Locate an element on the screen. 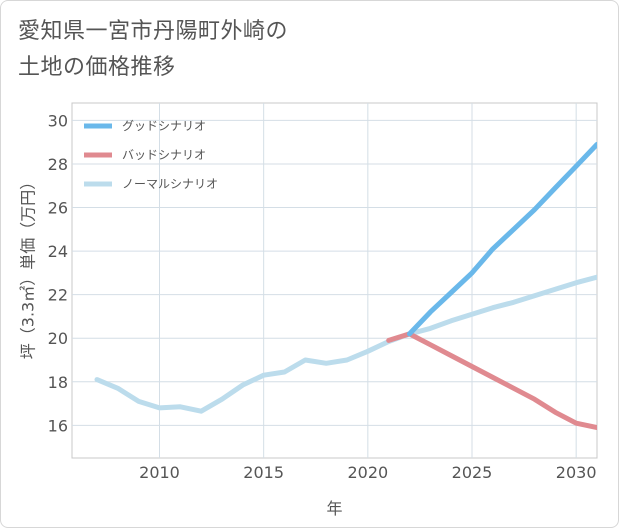 The height and width of the screenshot is (530, 621). x-tick-label: 2015 is located at coordinates (263, 472).